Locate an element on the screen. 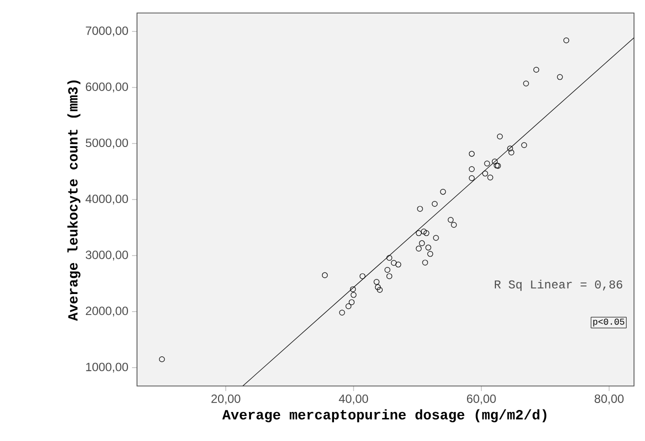 Image resolution: width=645 pixels, height=441 pixels. annotation: R Sq Linear = 0,86 is located at coordinates (558, 285).